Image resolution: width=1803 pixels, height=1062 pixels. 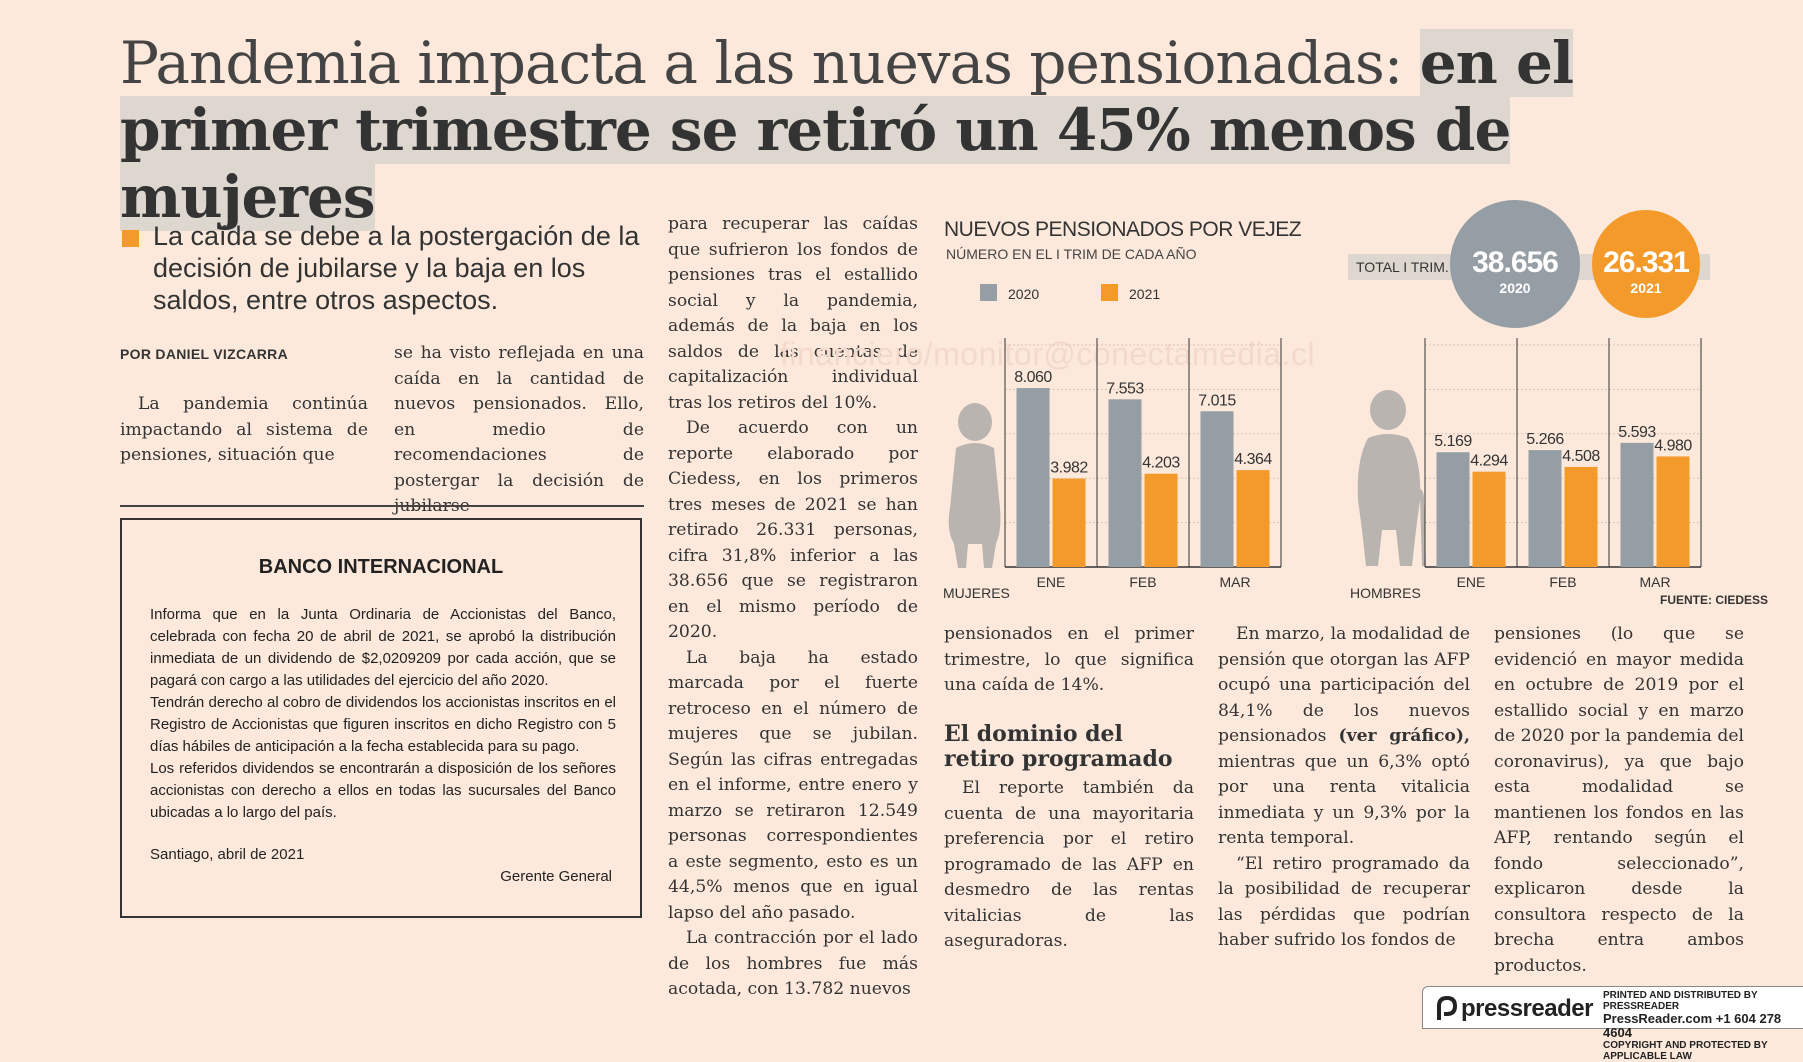 I want to click on pressreader-logo-icon, so click(x=1447, y=1008).